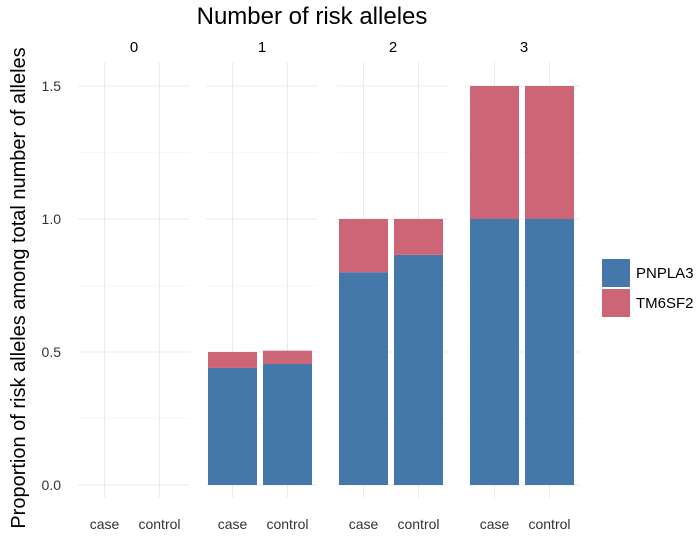 Image resolution: width=700 pixels, height=548 pixels. I want to click on facet-label: 1, so click(262, 47).